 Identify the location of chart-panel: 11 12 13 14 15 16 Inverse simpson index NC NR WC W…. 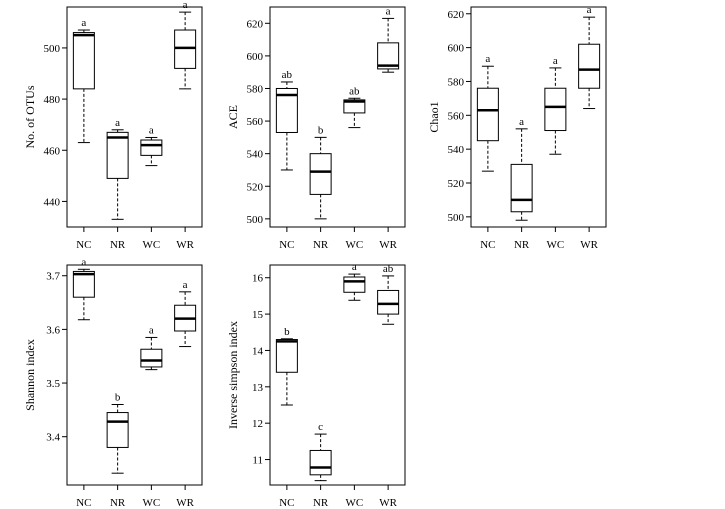
(316, 385).